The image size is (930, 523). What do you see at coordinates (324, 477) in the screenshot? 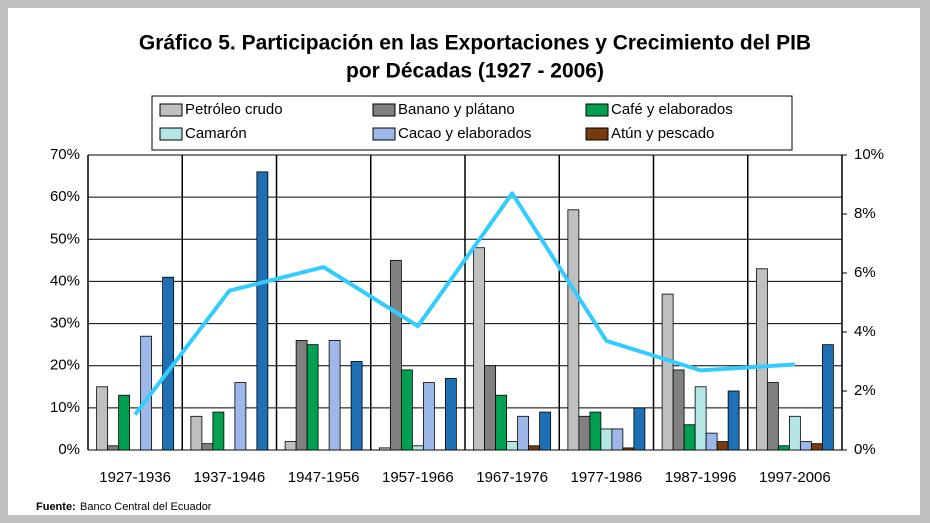
I see `x-tick-label: 1947-1956` at bounding box center [324, 477].